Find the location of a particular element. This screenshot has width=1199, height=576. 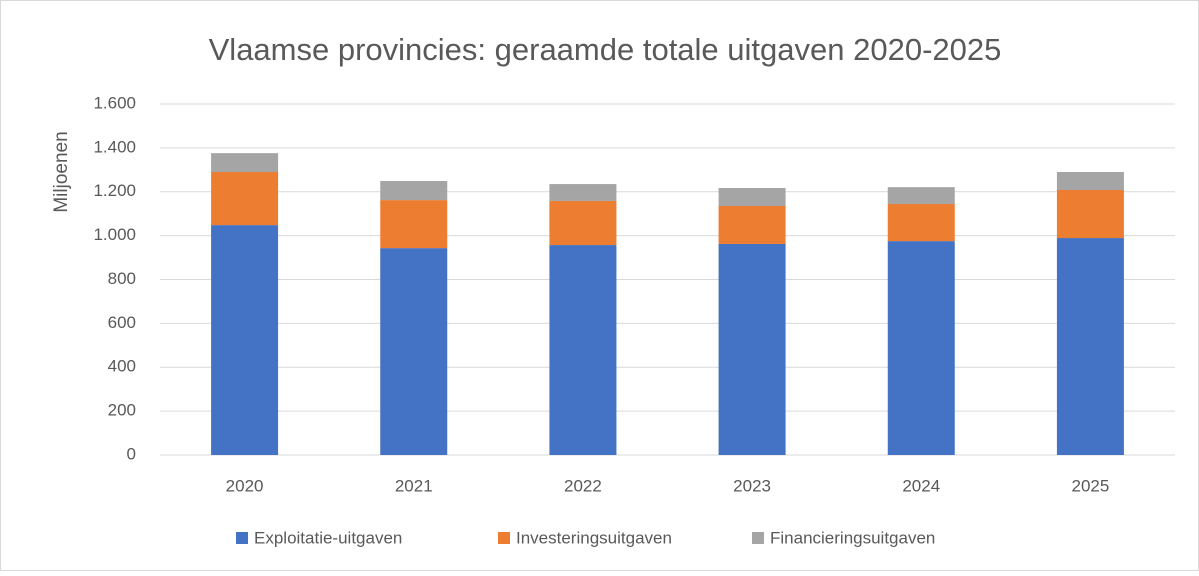

y-tick-label: 400 is located at coordinates (122, 366).